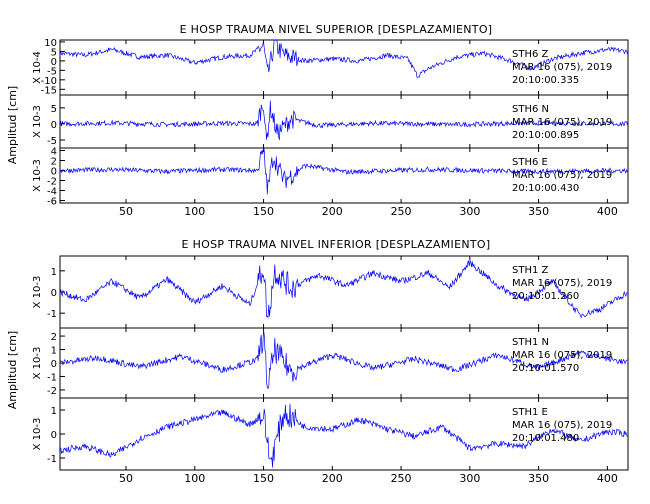 The image size is (650, 504). Describe the element at coordinates (49, 81) in the screenshot. I see `y-tick-label: -10` at that location.